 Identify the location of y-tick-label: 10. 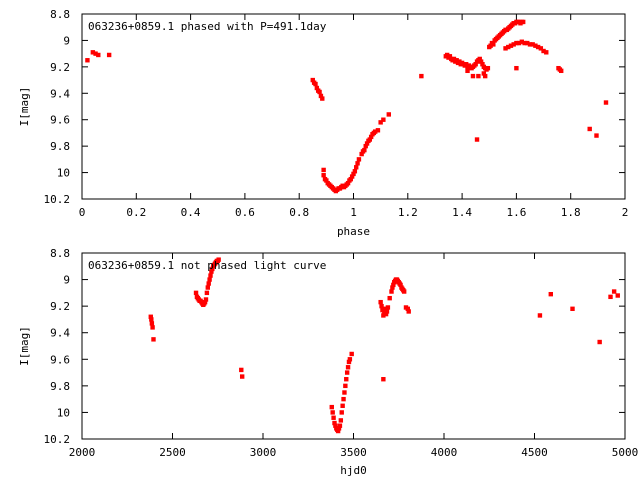
(63, 173).